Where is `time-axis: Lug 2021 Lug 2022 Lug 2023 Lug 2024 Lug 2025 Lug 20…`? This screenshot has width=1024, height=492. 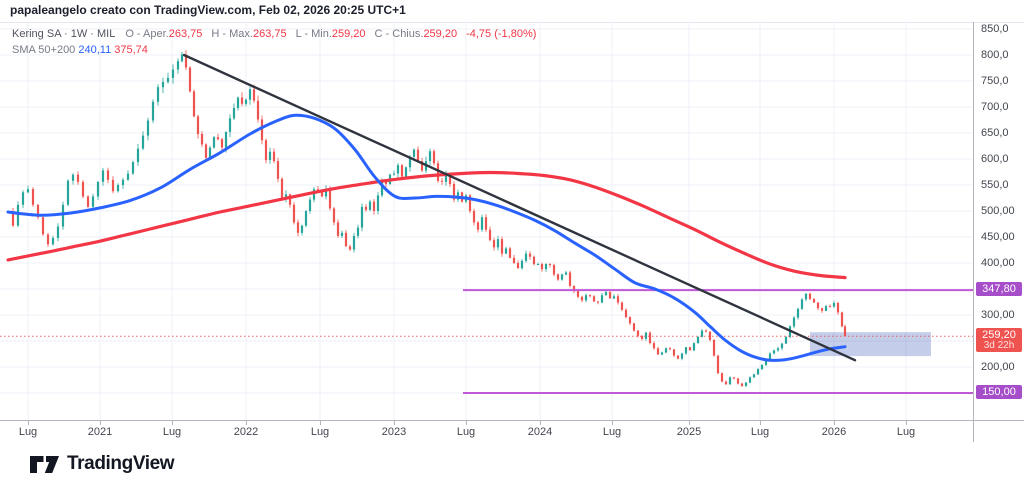 time-axis: Lug 2021 Lug 2022 Lug 2023 Lug 2024 Lug 2025 Lug 20… is located at coordinates (486, 433).